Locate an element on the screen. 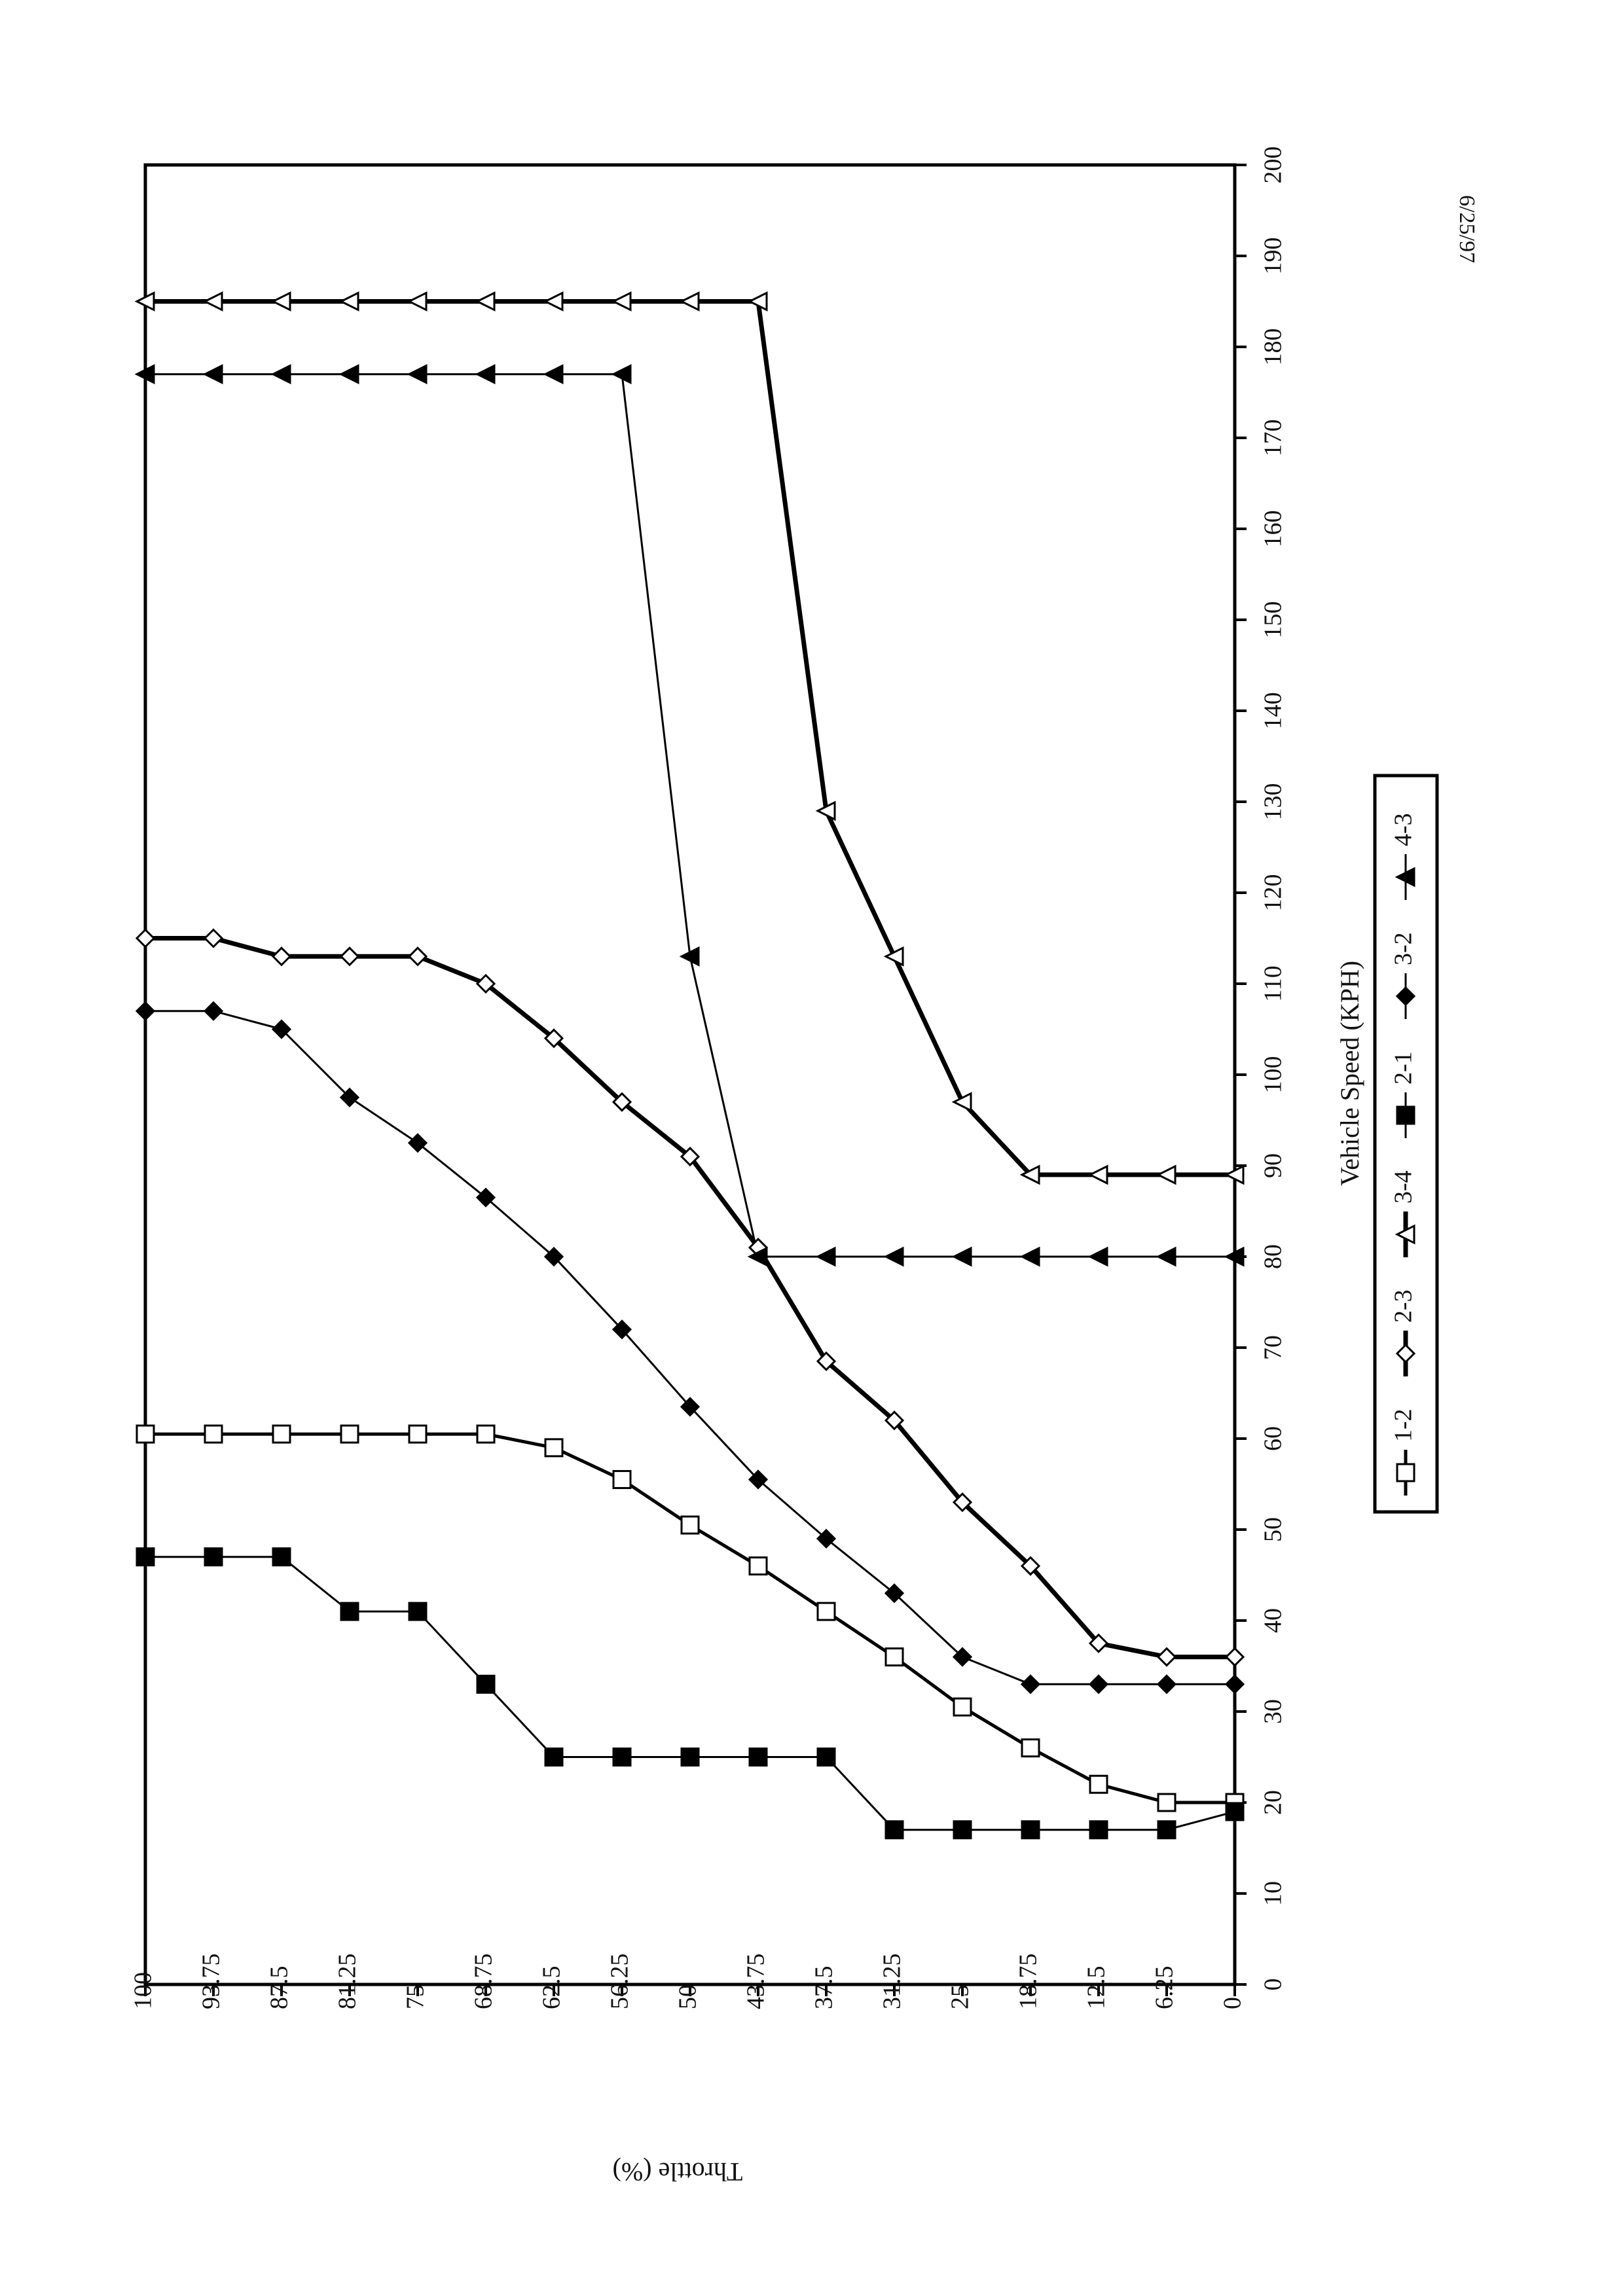 This screenshot has width=1623, height=2296. y-tick-label: 93.75 is located at coordinates (211, 1982).